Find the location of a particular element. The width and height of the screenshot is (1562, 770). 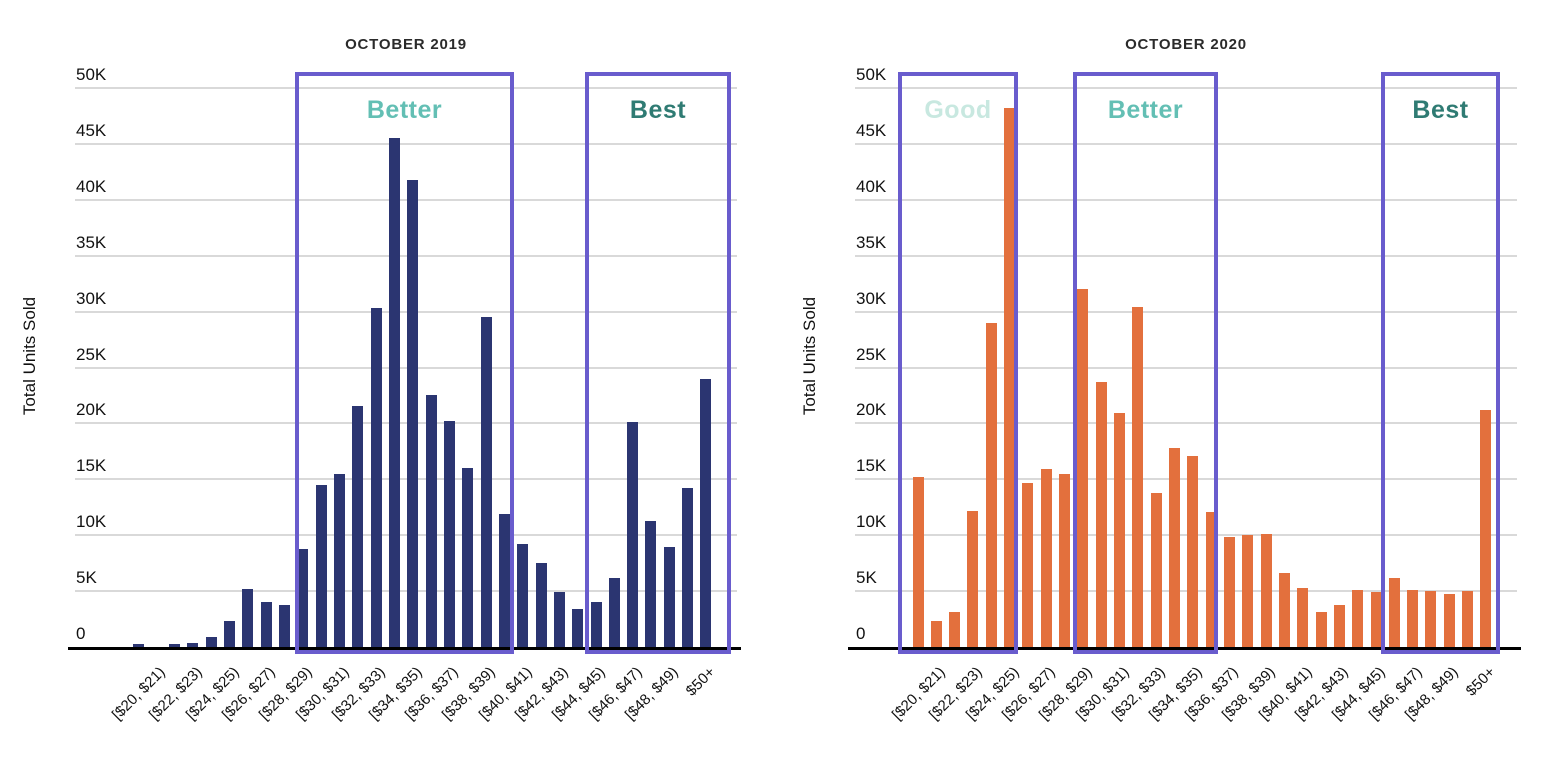

chart-title-2020: OCTOBER 2020 is located at coordinates (1186, 44).